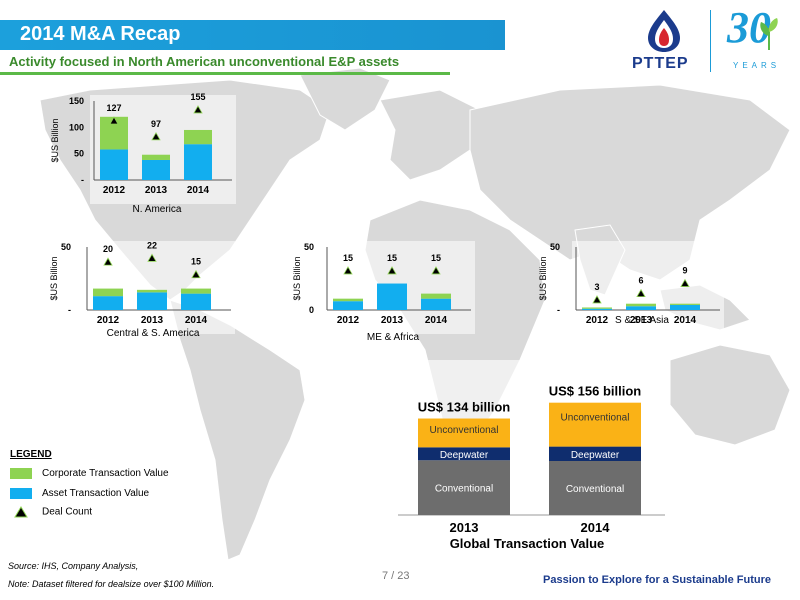 The image size is (800, 600). I want to click on region2-title: ME & Africa, so click(393, 337).